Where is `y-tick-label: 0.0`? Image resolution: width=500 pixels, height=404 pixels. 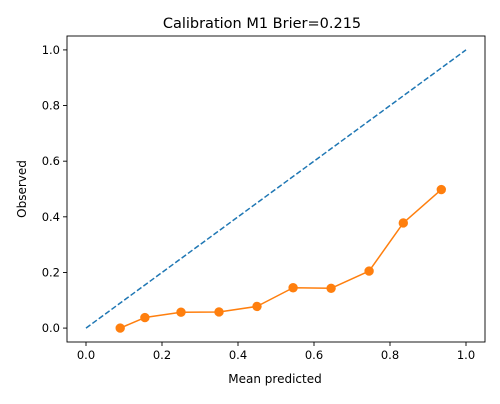
y-tick-label: 0.0 is located at coordinates (51, 328).